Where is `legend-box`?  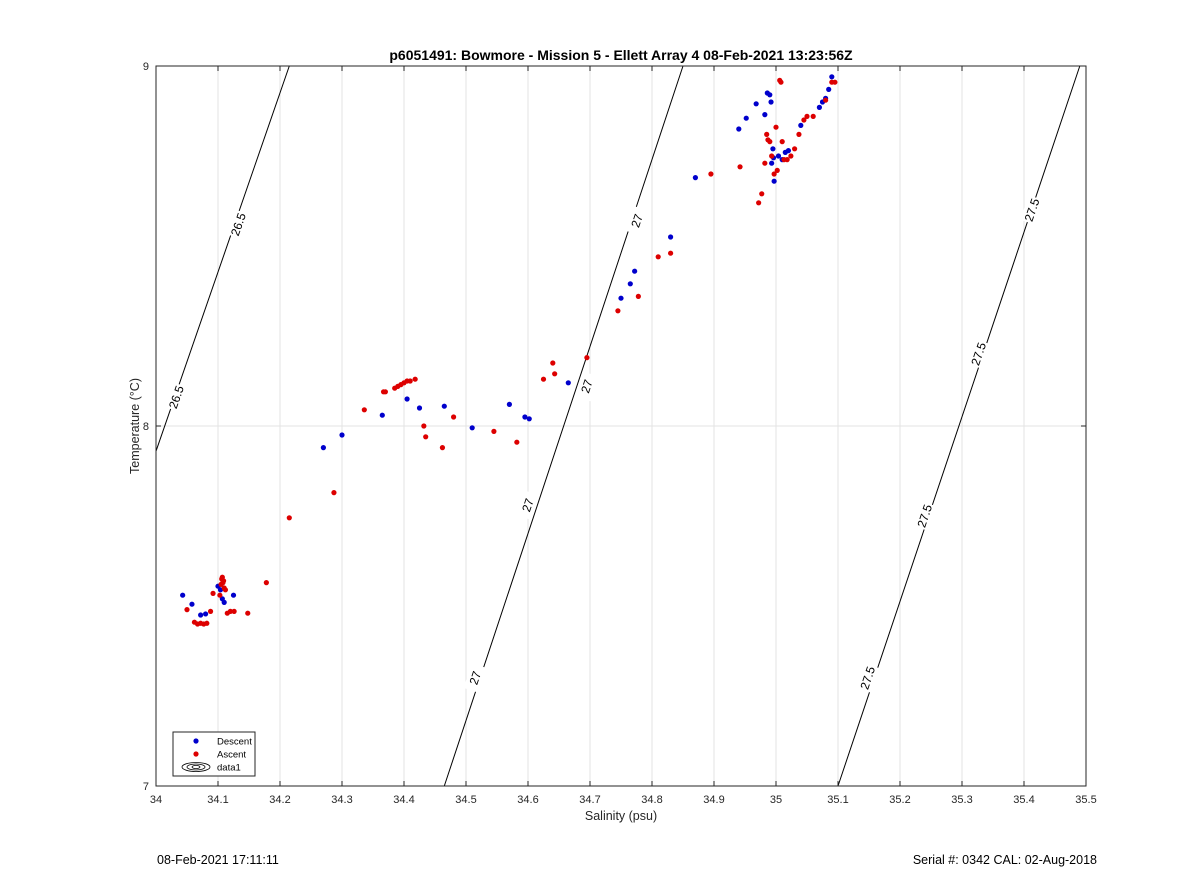
legend-box is located at coordinates (214, 754).